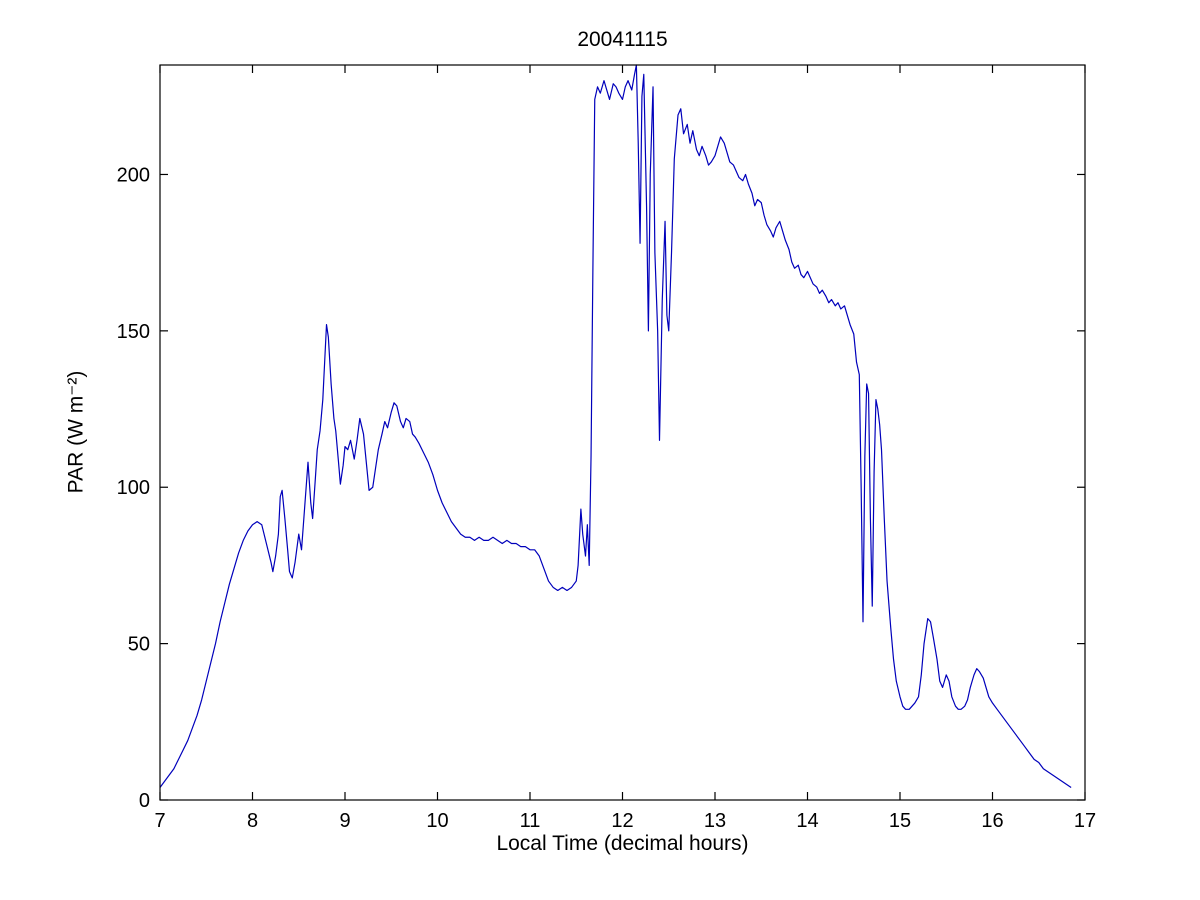  I want to click on y-tick-label: 100, so click(133, 488).